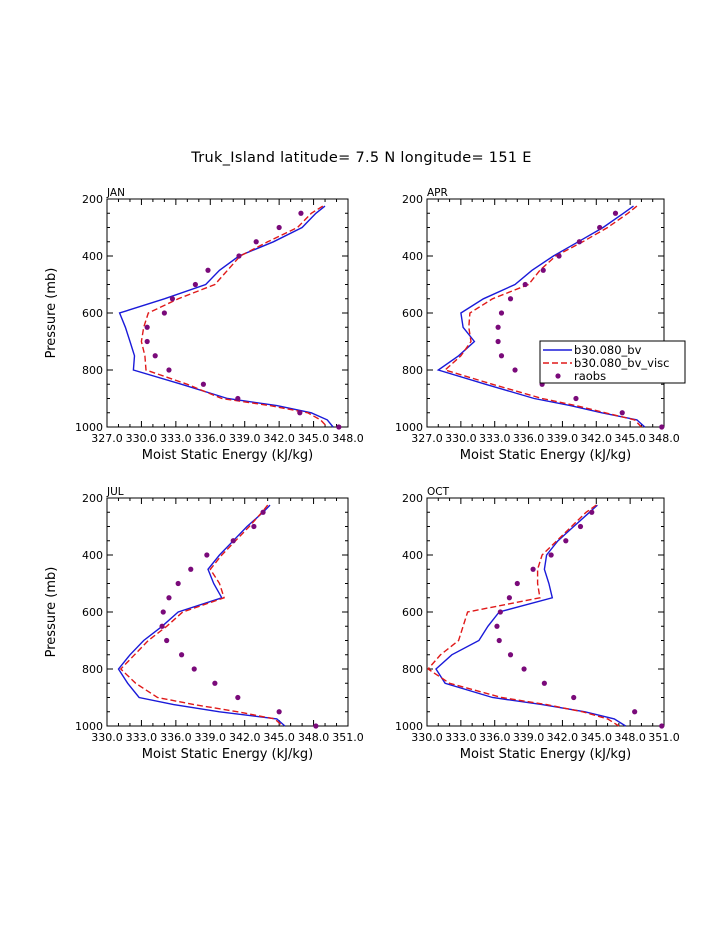 The height and width of the screenshot is (935, 723). What do you see at coordinates (437, 193) in the screenshot?
I see `panel-title-apr: APR` at bounding box center [437, 193].